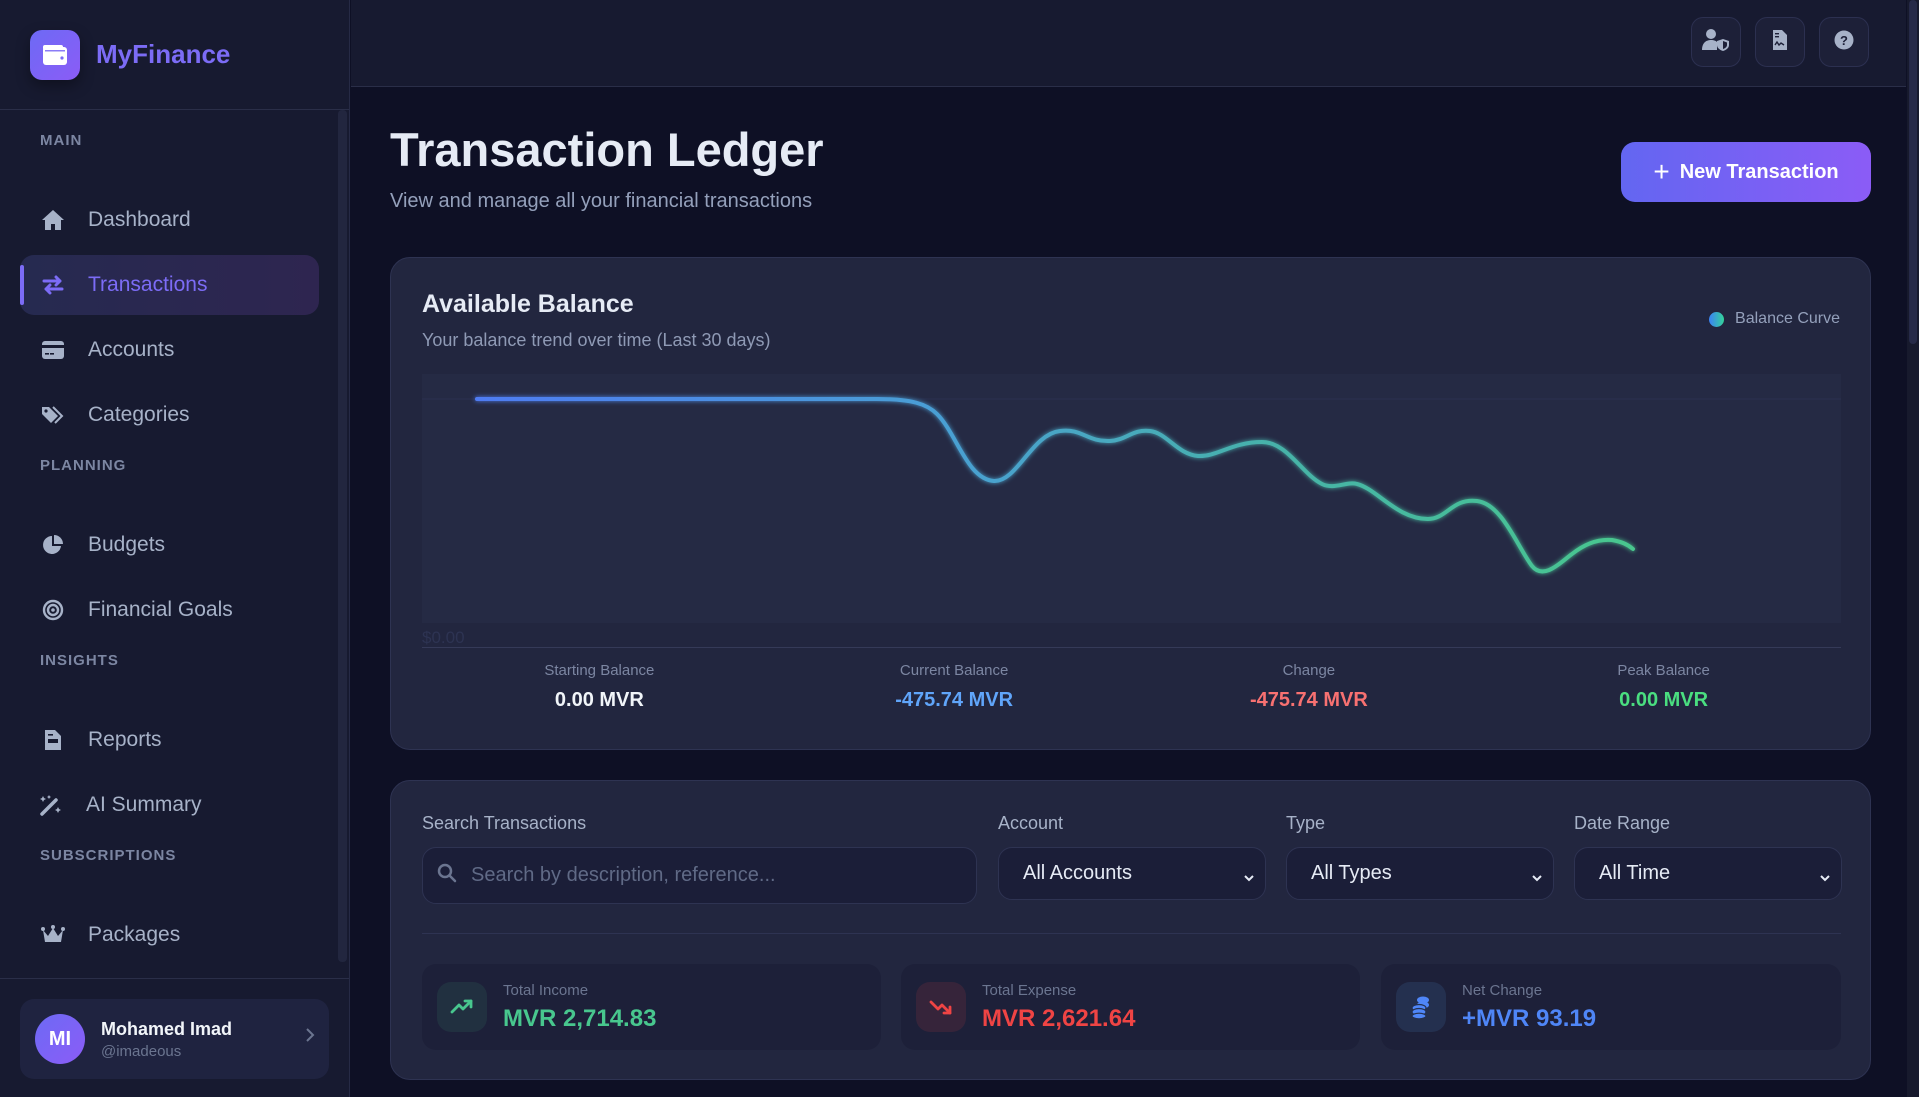  I want to click on section-label-planning: PLANNING, so click(83, 465).